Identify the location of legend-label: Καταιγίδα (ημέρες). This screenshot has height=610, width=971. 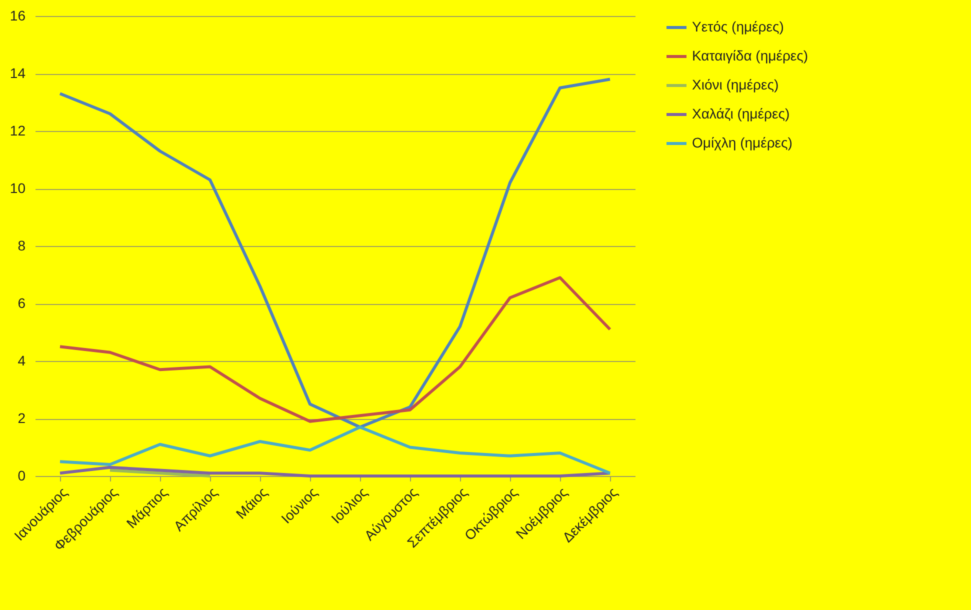
(750, 56).